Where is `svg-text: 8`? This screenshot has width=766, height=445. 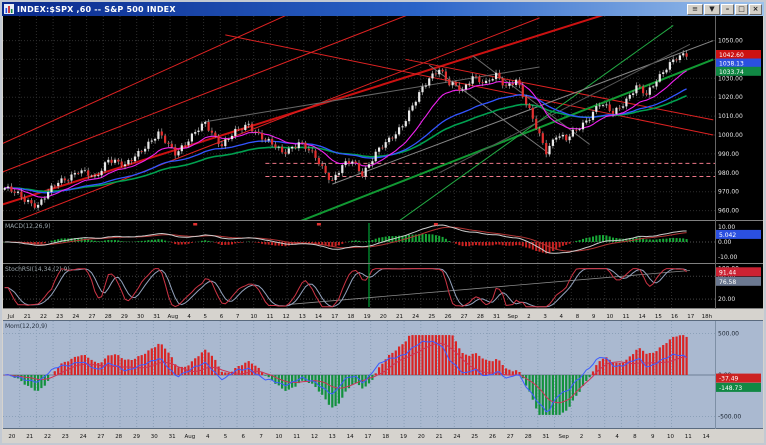 svg-text: 8 is located at coordinates (578, 317).